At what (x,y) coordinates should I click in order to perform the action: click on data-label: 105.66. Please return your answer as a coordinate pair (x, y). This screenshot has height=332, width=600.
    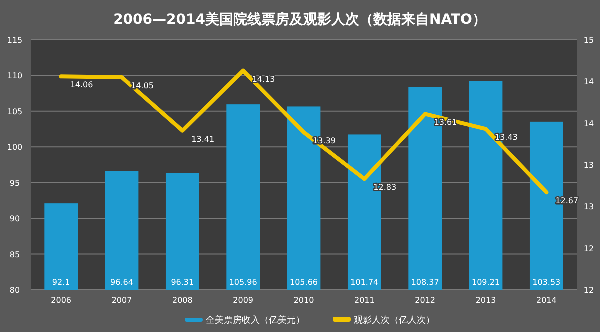
    Looking at the image, I should click on (304, 282).